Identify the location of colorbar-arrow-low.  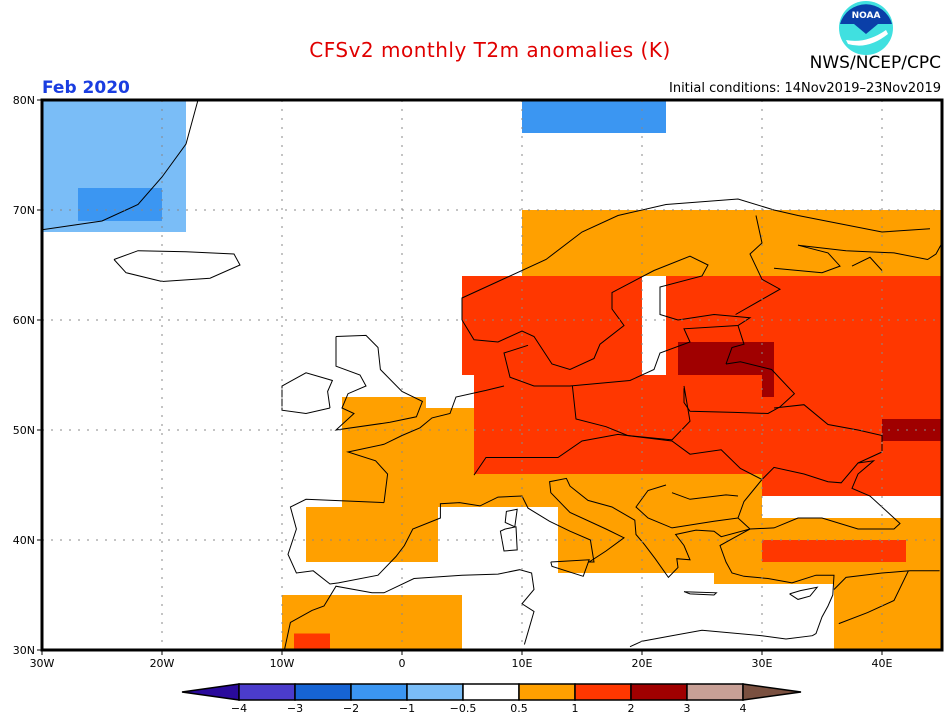
(210, 692).